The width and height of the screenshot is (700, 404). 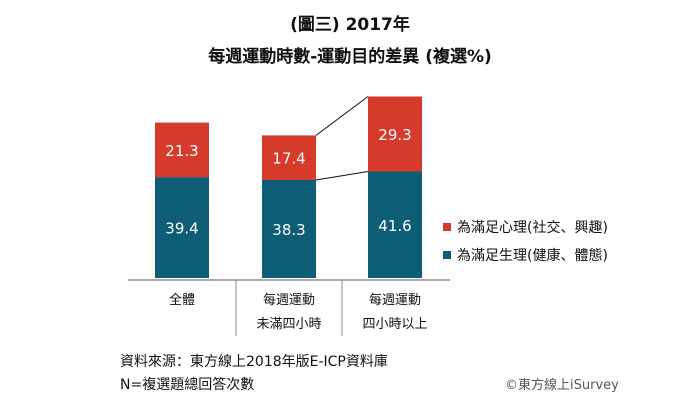 I want to click on legend-item-physio: 為滿足生理(健康、體態), so click(x=525, y=255).